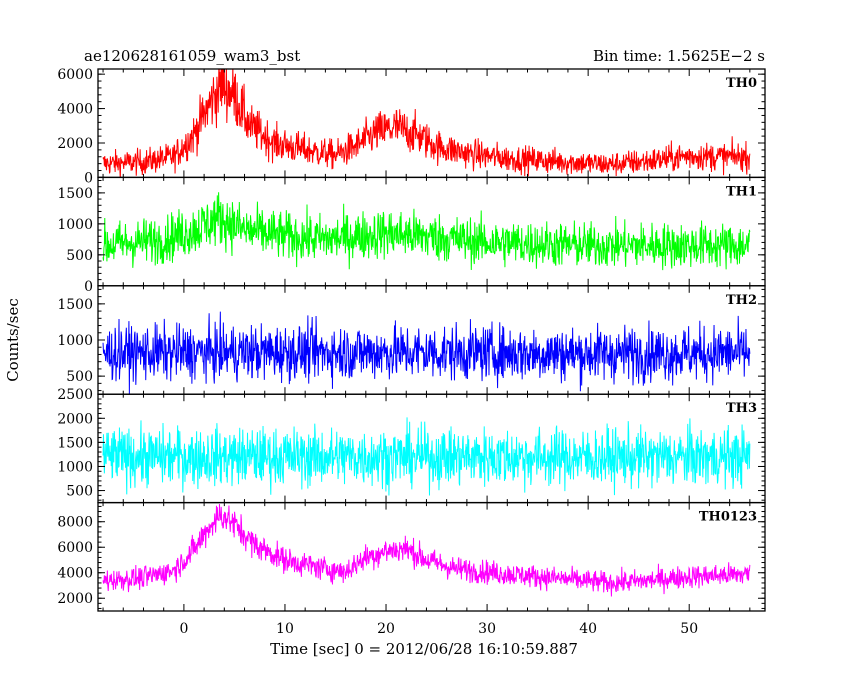  I want to click on x-tick-label: 30, so click(487, 629).